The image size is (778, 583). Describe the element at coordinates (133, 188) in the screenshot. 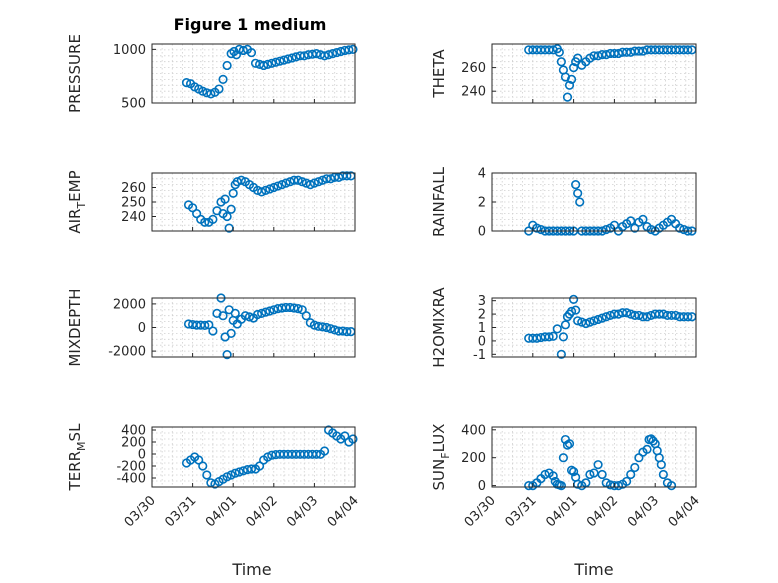

I see `y-tick-label: 260` at that location.